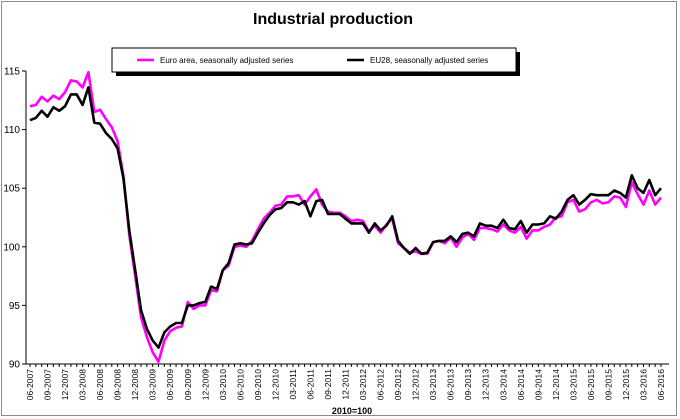  What do you see at coordinates (205, 384) in the screenshot?
I see `x-tick-label: 12-2009` at bounding box center [205, 384].